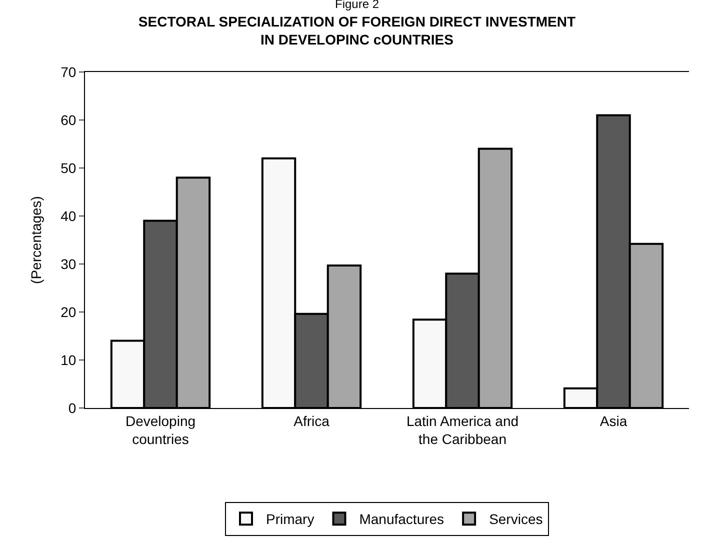 The width and height of the screenshot is (714, 548). Describe the element at coordinates (462, 429) in the screenshot. I see `x-tick-label: Latin America and the Caribbean` at that location.